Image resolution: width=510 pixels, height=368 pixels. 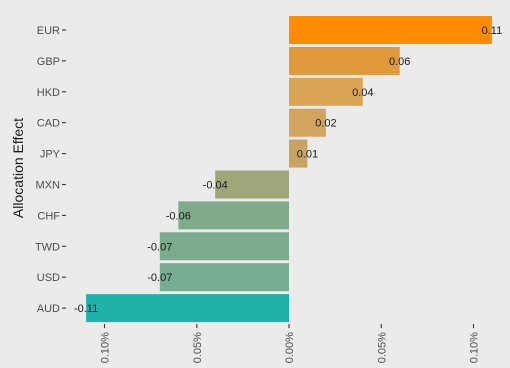 I want to click on bar-eur, so click(x=390, y=30).